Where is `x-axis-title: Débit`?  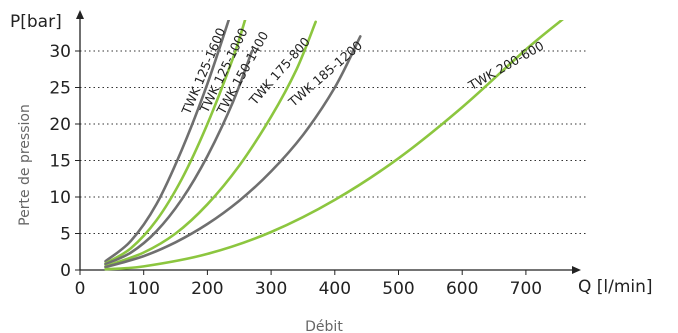
x-axis-title: Débit is located at coordinates (324, 326).